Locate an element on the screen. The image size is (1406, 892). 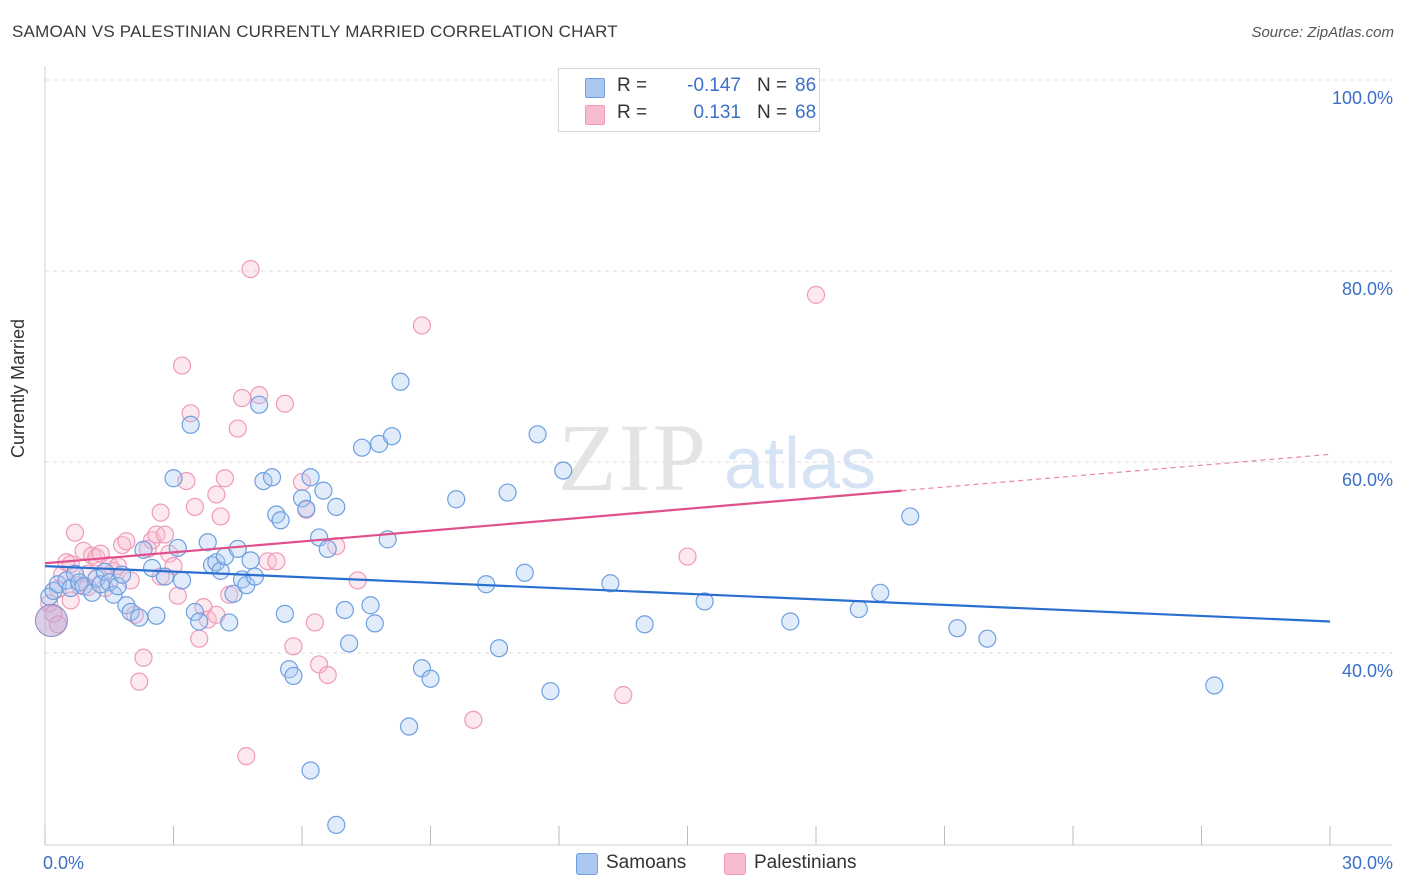
source-credit: Source: ZipAtlas.com is located at coordinates (1322, 32).